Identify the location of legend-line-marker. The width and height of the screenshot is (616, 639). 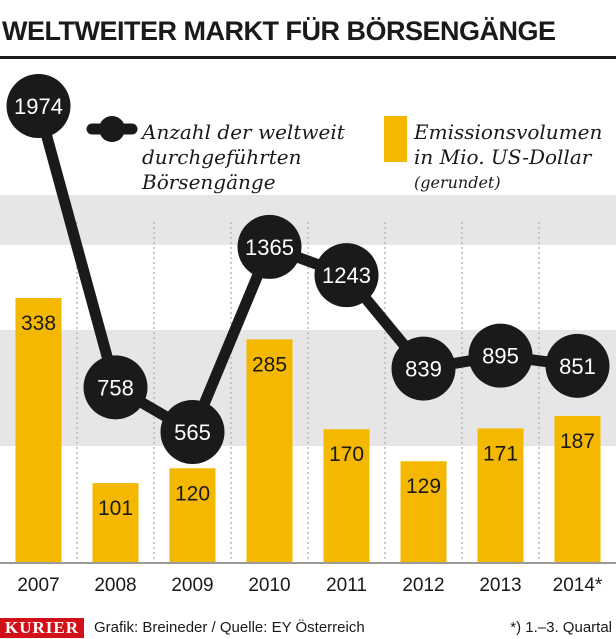
(112, 129).